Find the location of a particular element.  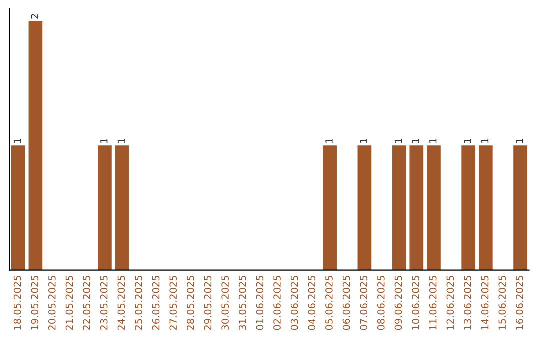

x-tick-label: 29.05.2025 is located at coordinates (208, 303).